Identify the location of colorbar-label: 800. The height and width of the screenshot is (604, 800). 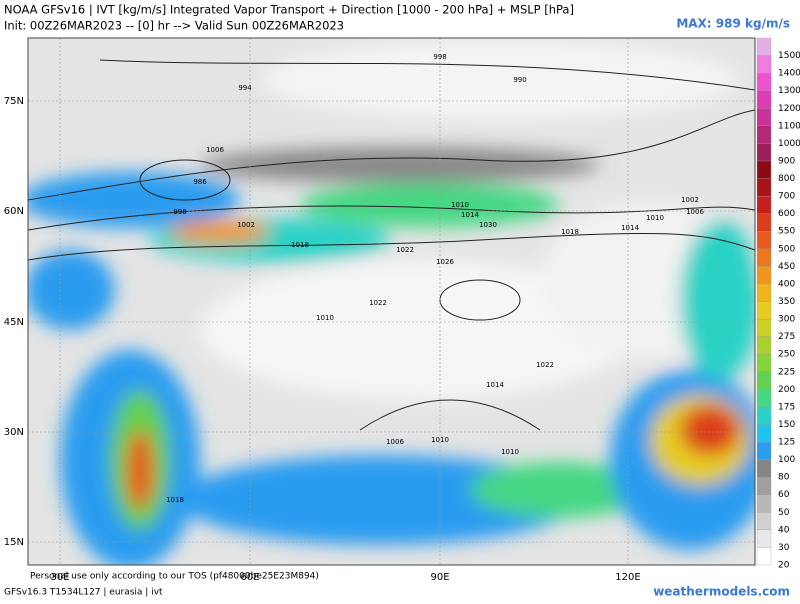
(786, 179).